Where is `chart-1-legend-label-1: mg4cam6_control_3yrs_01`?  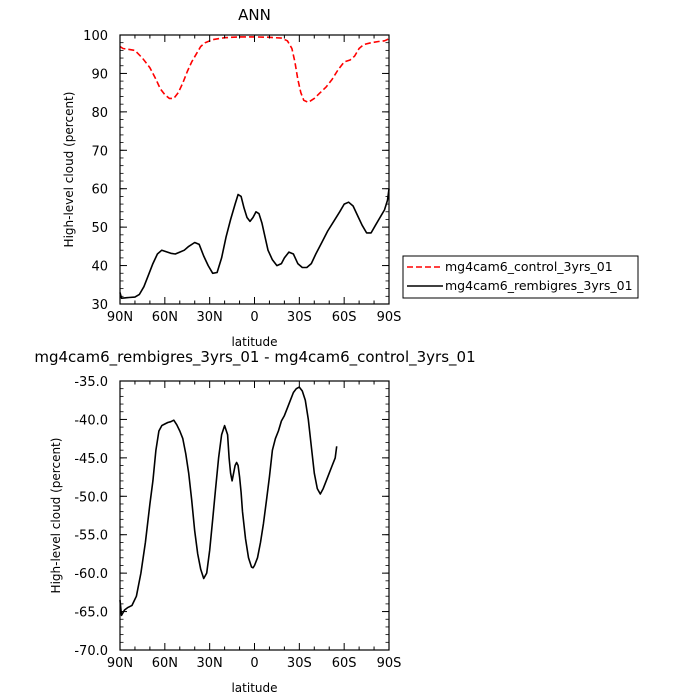 chart-1-legend-label-1: mg4cam6_control_3yrs_01 is located at coordinates (529, 266).